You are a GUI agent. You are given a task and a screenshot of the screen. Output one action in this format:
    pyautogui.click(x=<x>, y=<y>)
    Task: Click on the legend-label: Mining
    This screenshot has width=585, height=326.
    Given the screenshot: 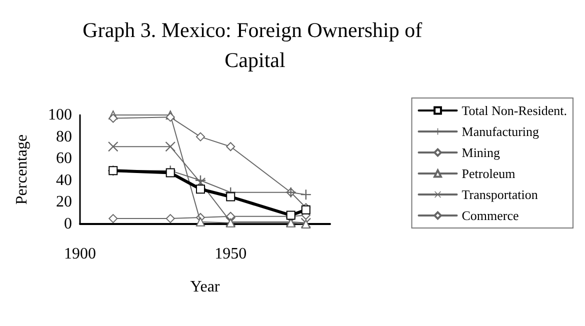 What is the action you would take?
    pyautogui.click(x=481, y=152)
    